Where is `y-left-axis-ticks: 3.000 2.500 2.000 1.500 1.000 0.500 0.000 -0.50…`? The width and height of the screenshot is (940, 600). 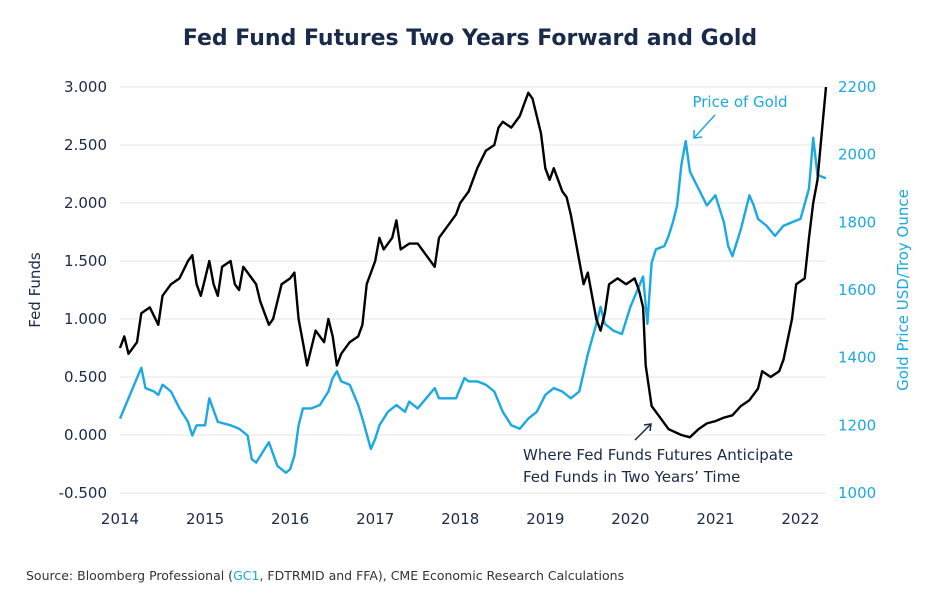 y-left-axis-ticks: 3.000 2.500 2.000 1.500 1.000 0.500 0.000 -0.50… is located at coordinates (83, 290).